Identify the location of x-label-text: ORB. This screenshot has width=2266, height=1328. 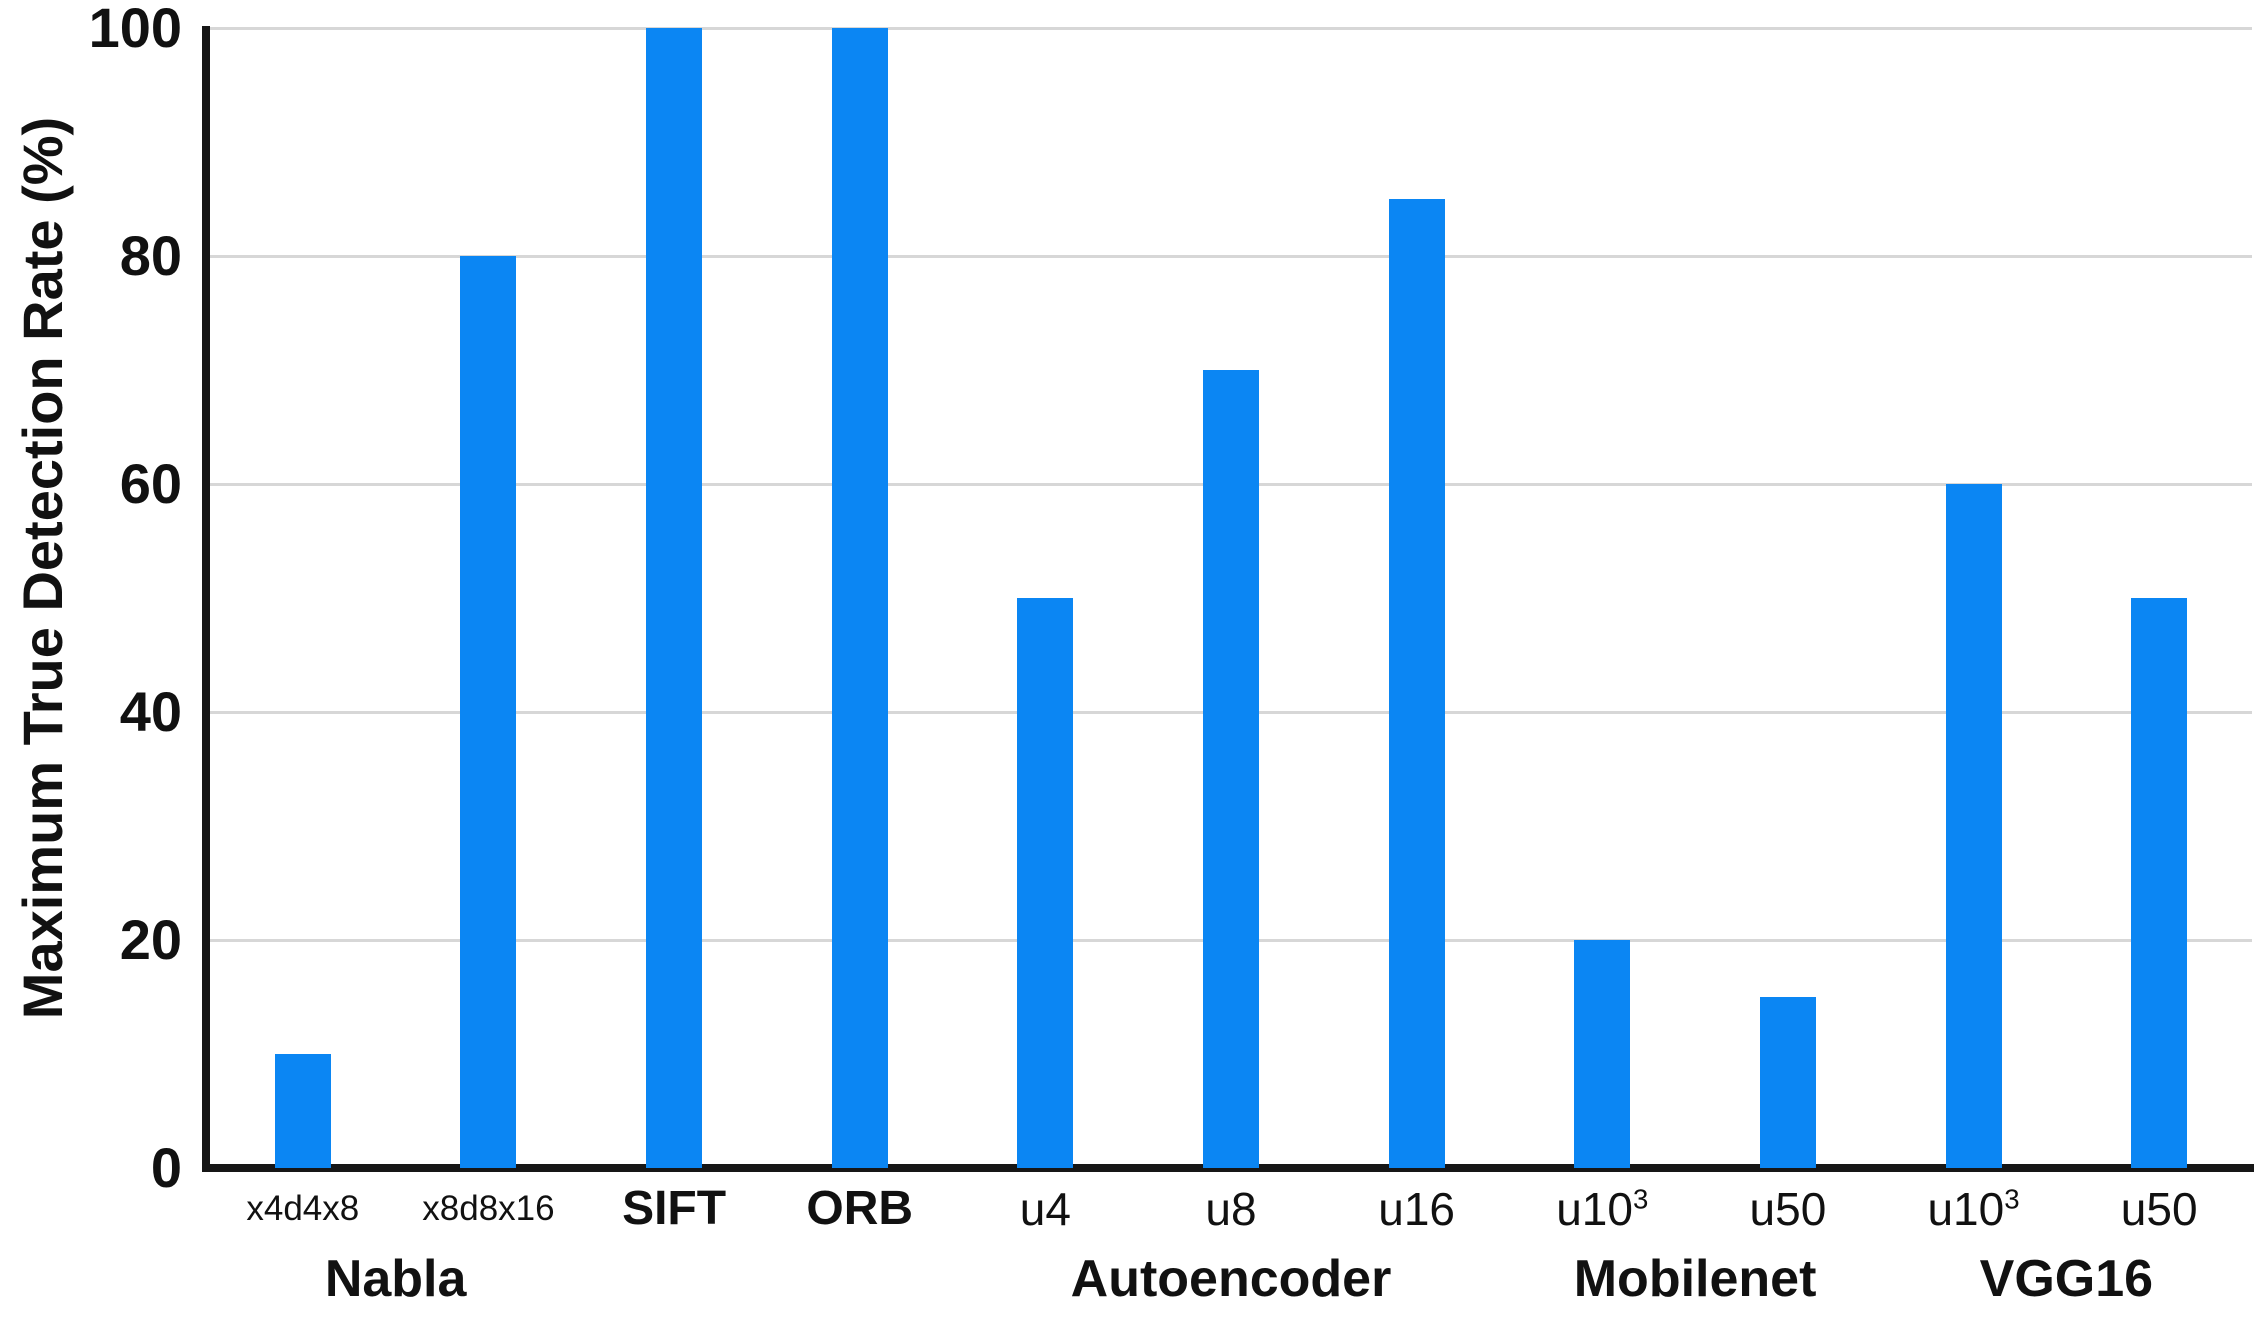
(860, 1208).